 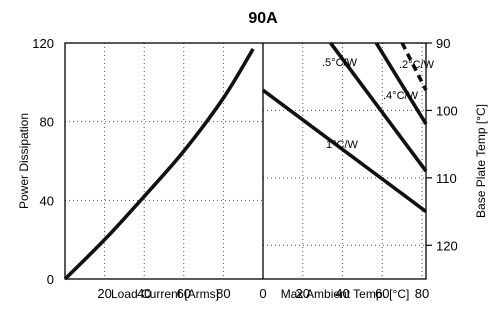 What do you see at coordinates (144, 293) in the screenshot?
I see `x-tick-label-left: 40` at bounding box center [144, 293].